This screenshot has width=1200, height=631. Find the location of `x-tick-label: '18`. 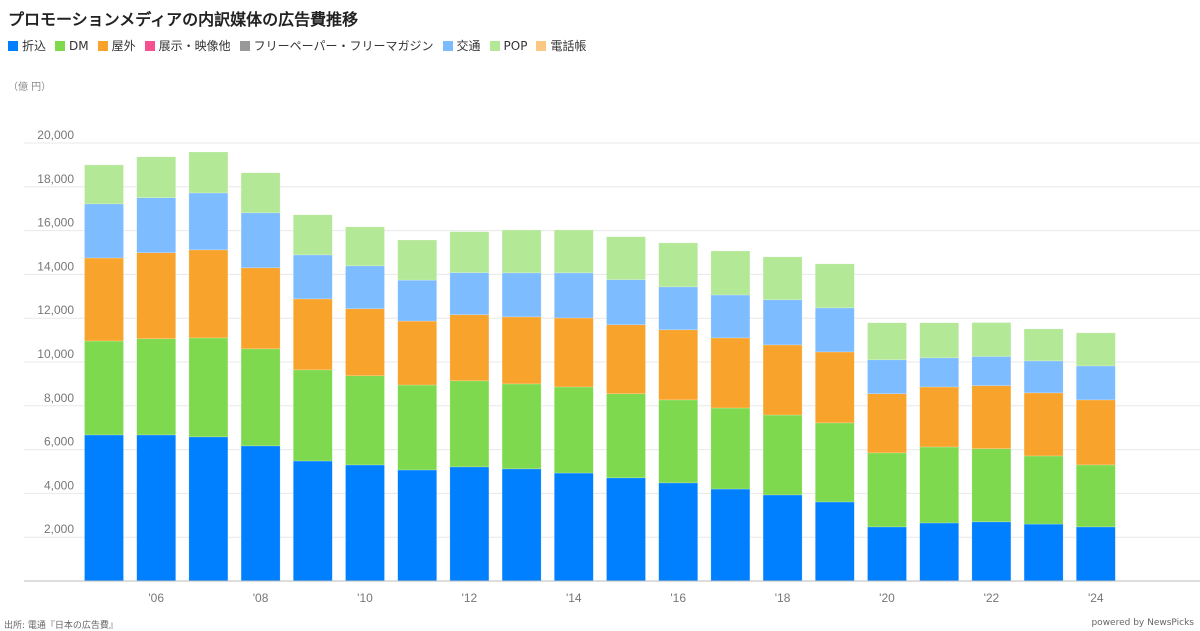

x-tick-label: '18 is located at coordinates (783, 598).